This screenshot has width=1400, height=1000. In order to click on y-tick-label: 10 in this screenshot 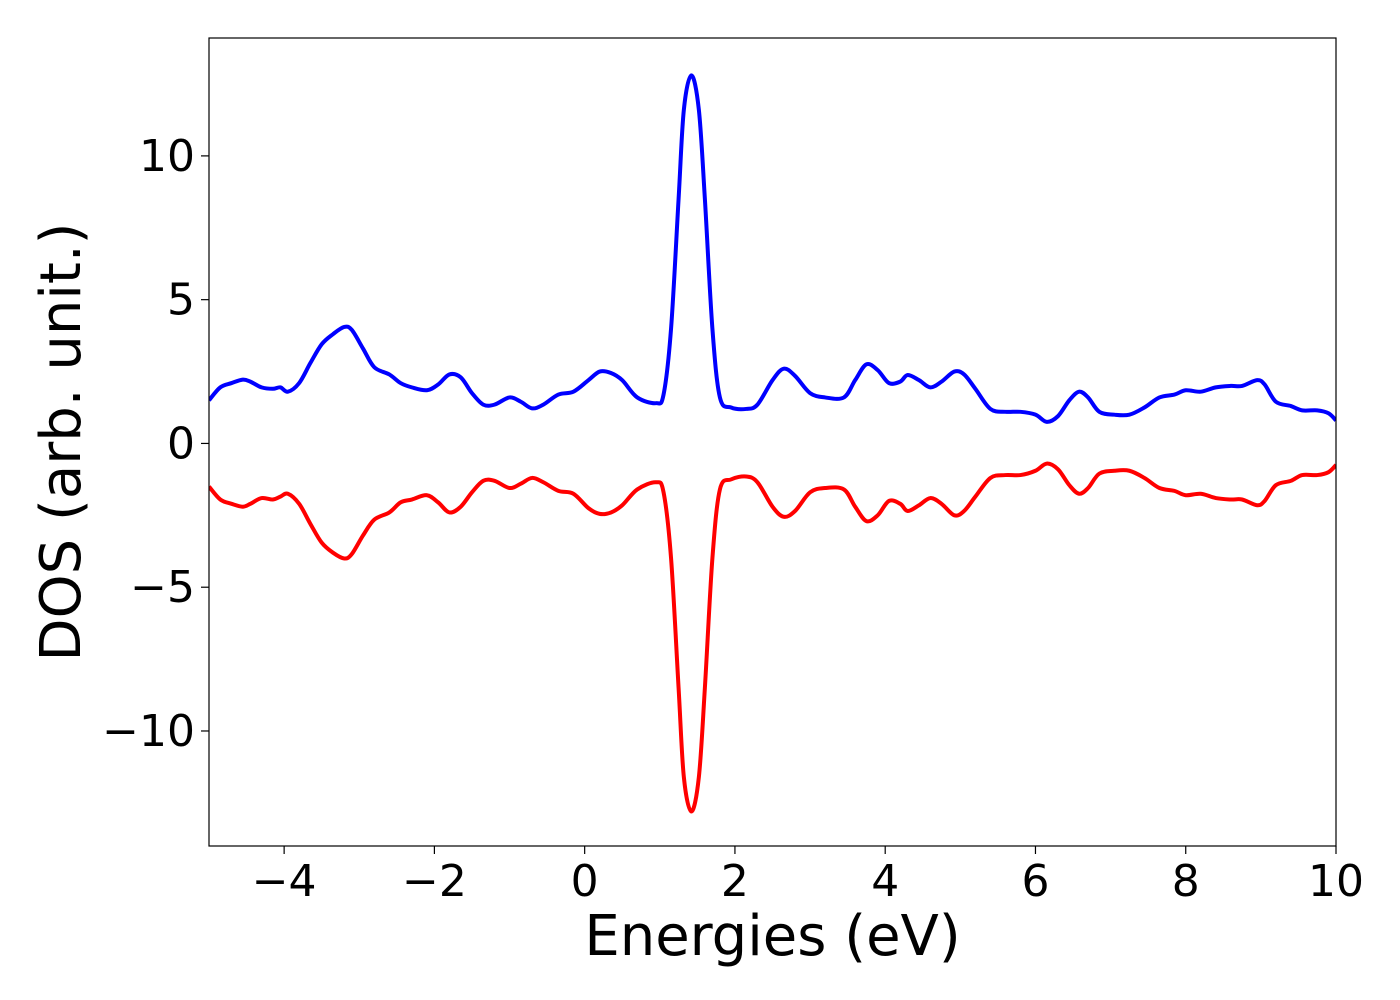, I will do `click(167, 156)`.